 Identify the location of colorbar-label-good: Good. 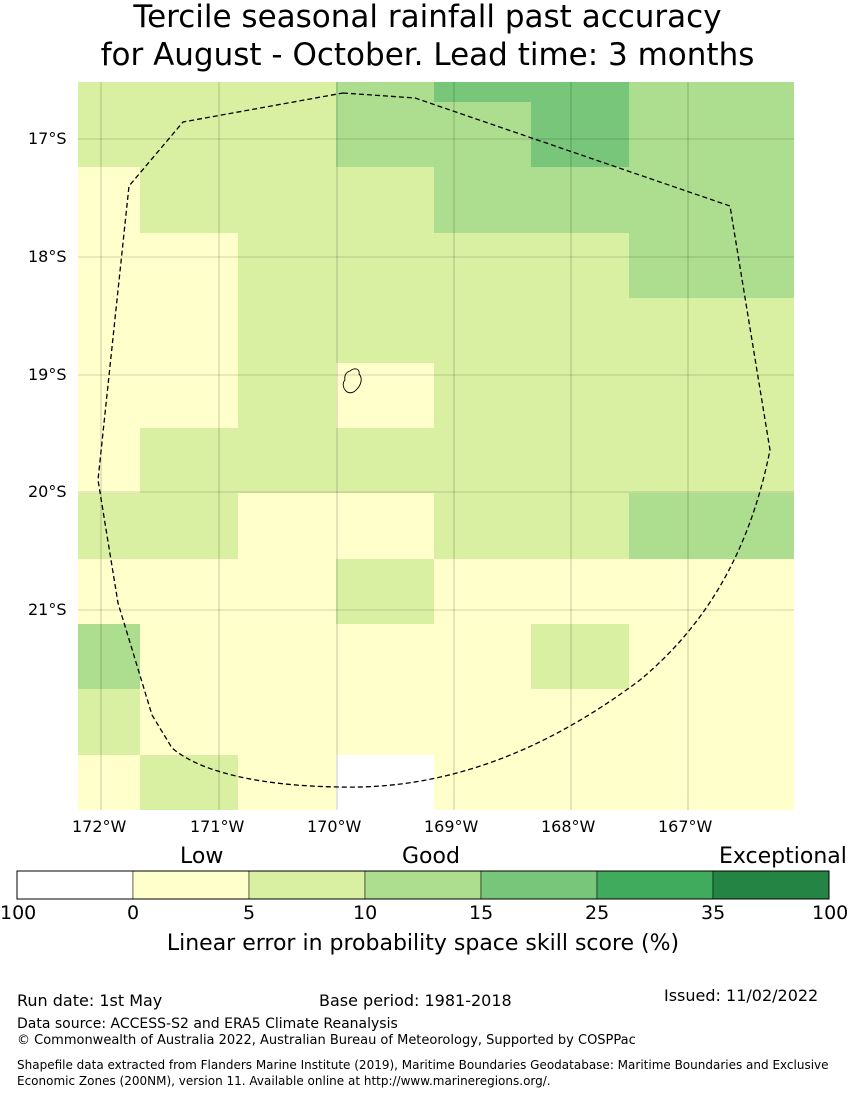
(431, 856).